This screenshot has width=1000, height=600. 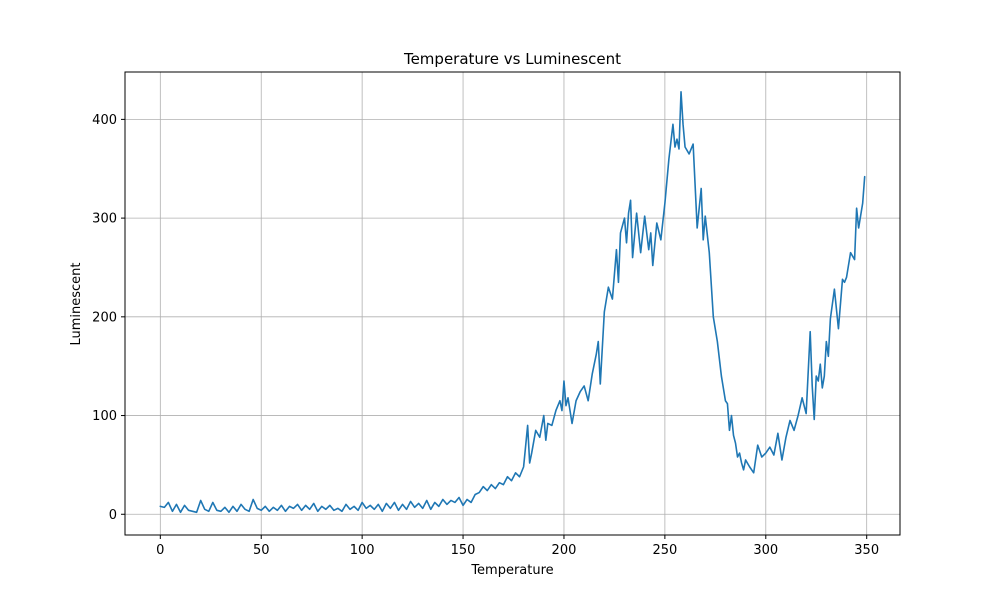 What do you see at coordinates (517, 546) in the screenshot?
I see `x-axis-ticks: 0 50 100 150 200 250 300 350` at bounding box center [517, 546].